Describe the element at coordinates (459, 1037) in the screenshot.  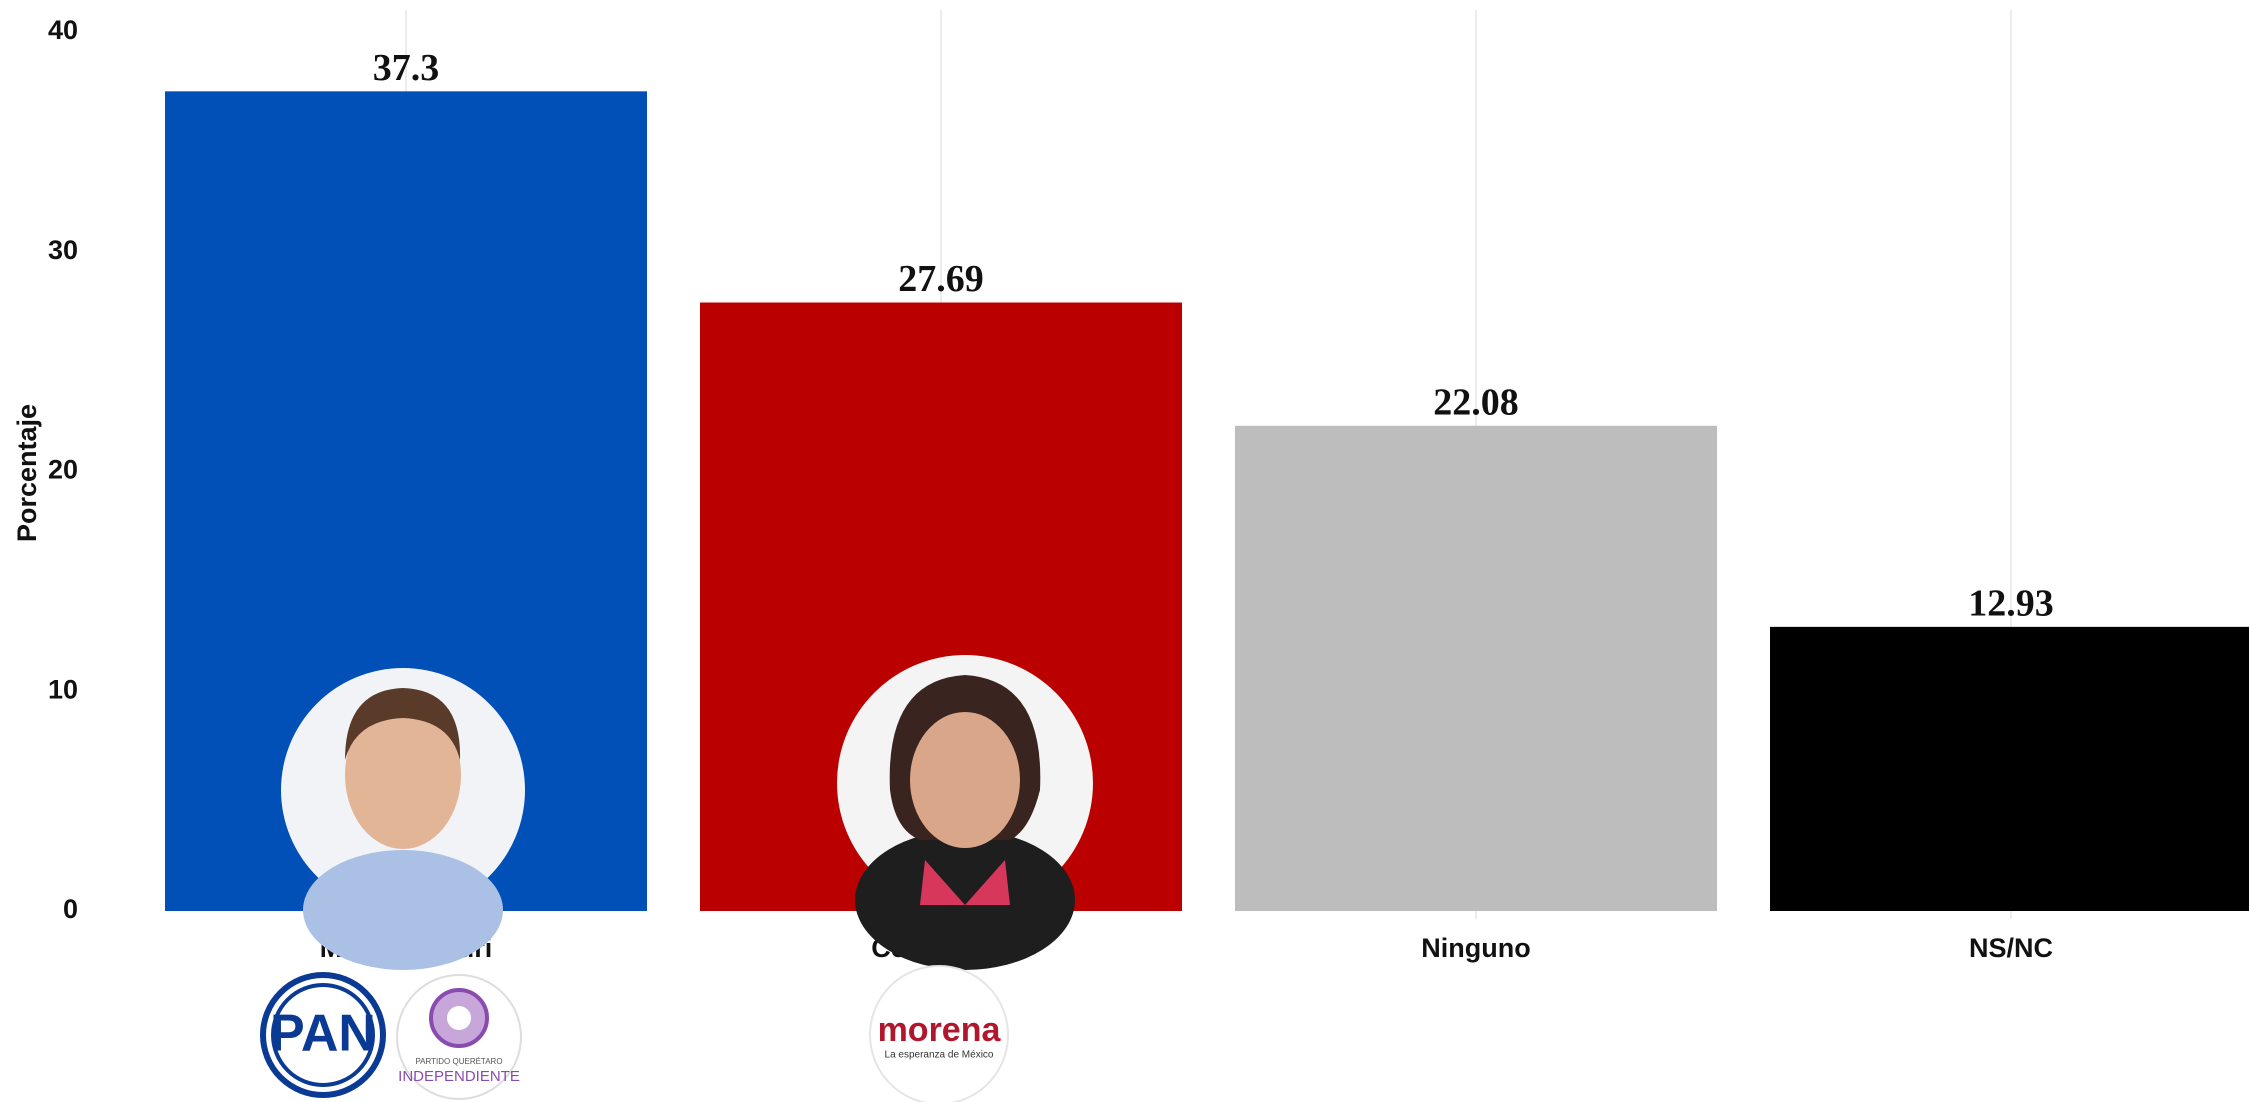
I see `logo-independiente: PARTIDO QUERÉTARO INDEPENDIENTE` at that location.